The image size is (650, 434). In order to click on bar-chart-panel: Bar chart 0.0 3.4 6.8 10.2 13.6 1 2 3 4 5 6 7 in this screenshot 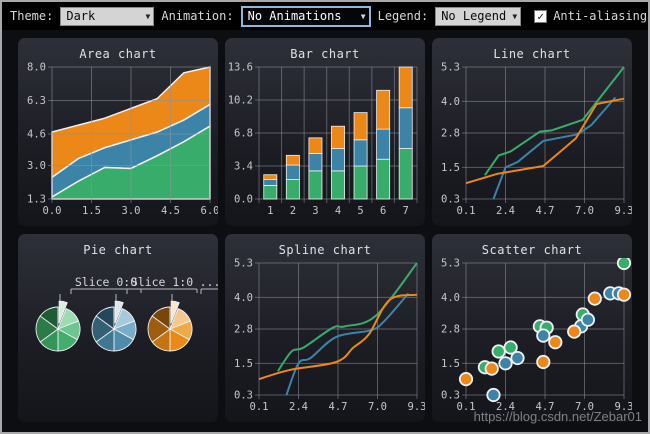, I will do `click(325, 132)`.